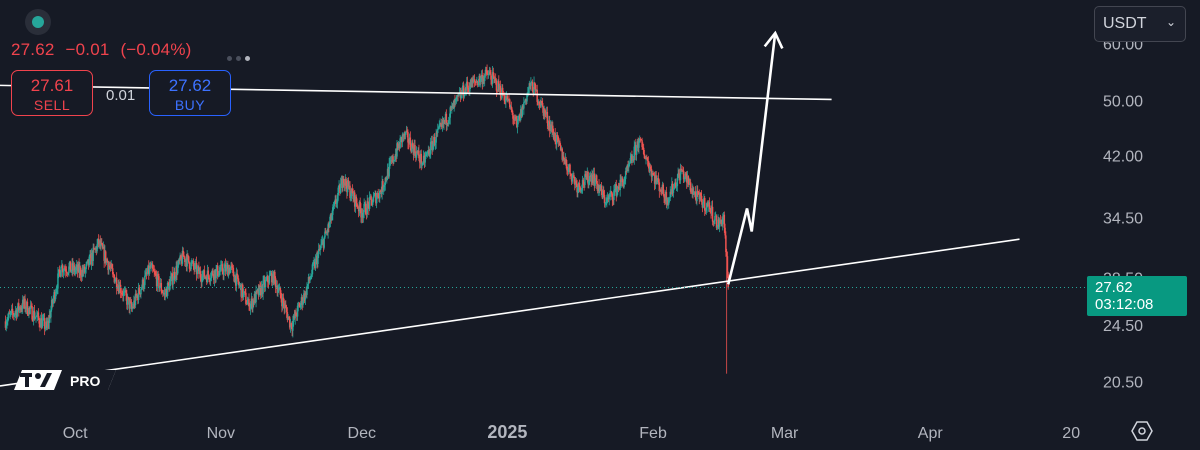 The width and height of the screenshot is (1200, 450). Describe the element at coordinates (1142, 431) in the screenshot. I see `settings-hexagon-icon` at that location.